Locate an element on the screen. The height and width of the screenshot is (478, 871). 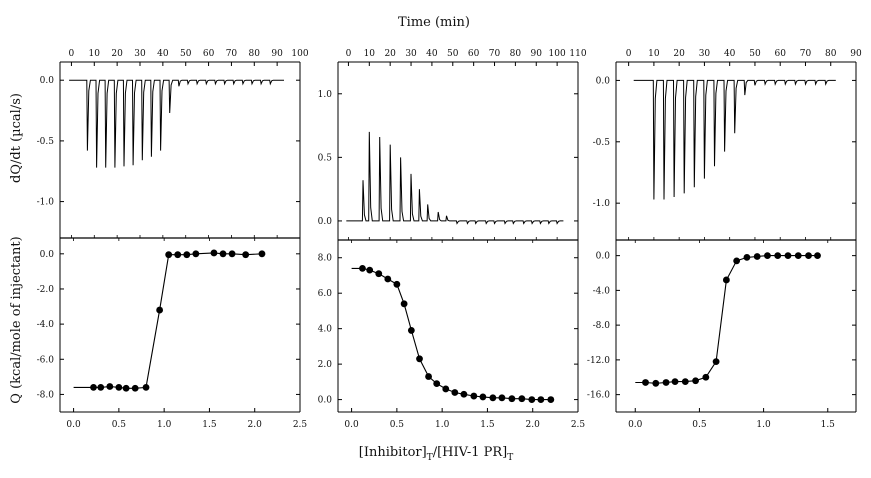
y-tick-label: -6.0 is located at coordinates (46, 360).